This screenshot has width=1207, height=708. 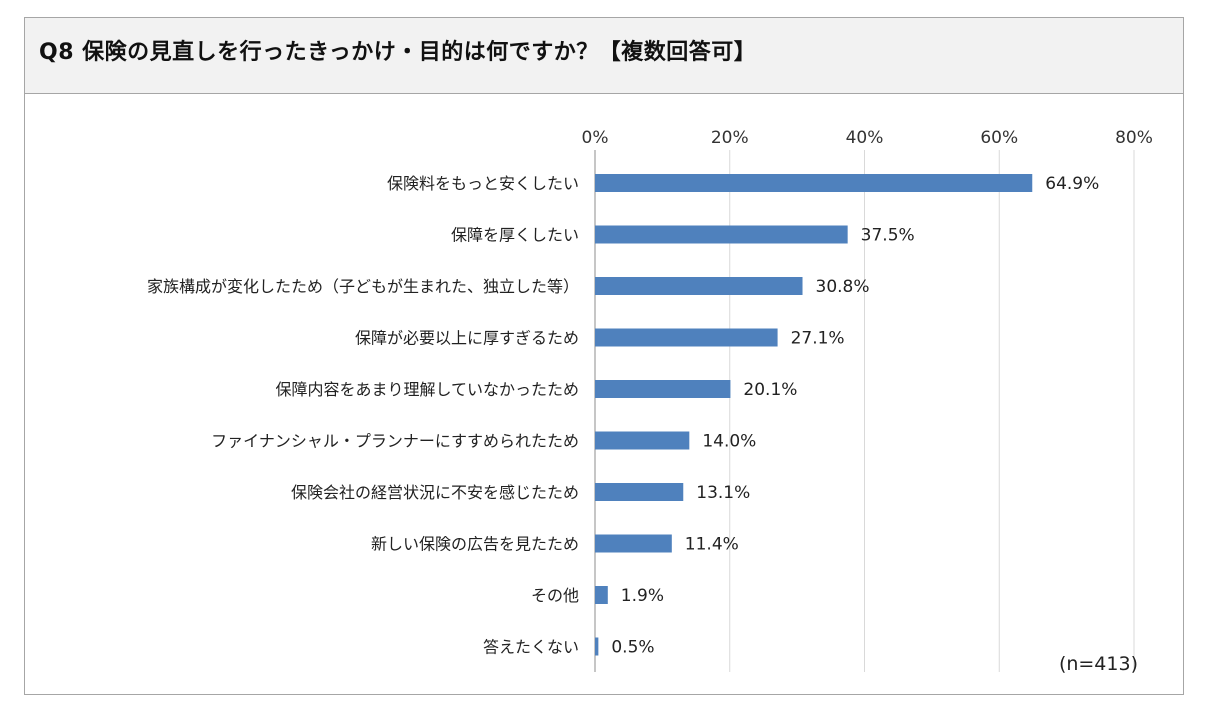 I want to click on data-label: 30.8%, so click(x=843, y=287).